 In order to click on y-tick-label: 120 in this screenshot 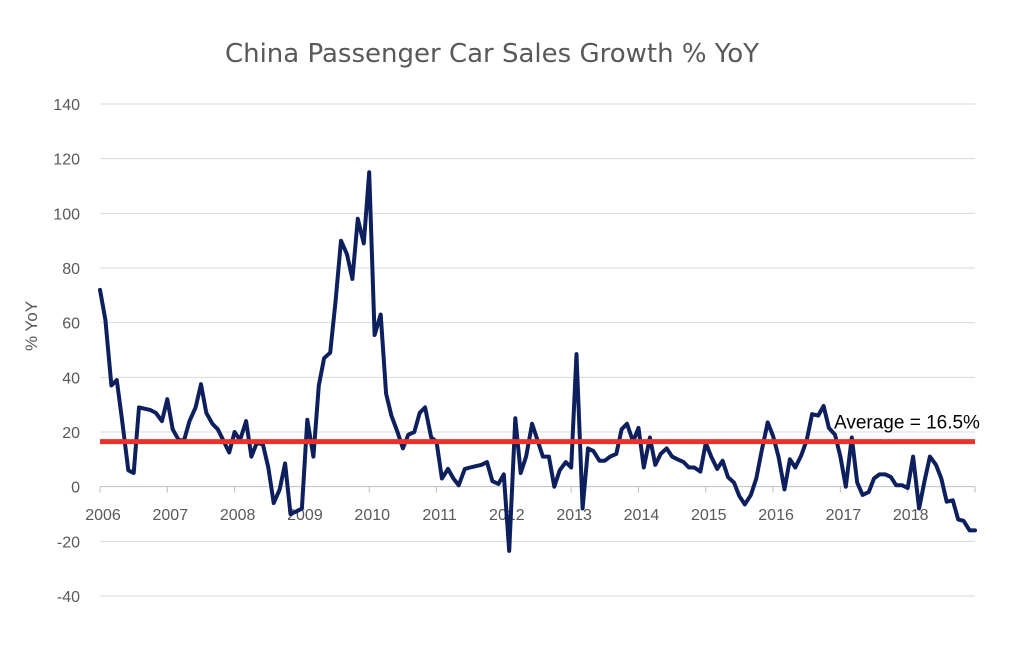, I will do `click(66, 160)`.